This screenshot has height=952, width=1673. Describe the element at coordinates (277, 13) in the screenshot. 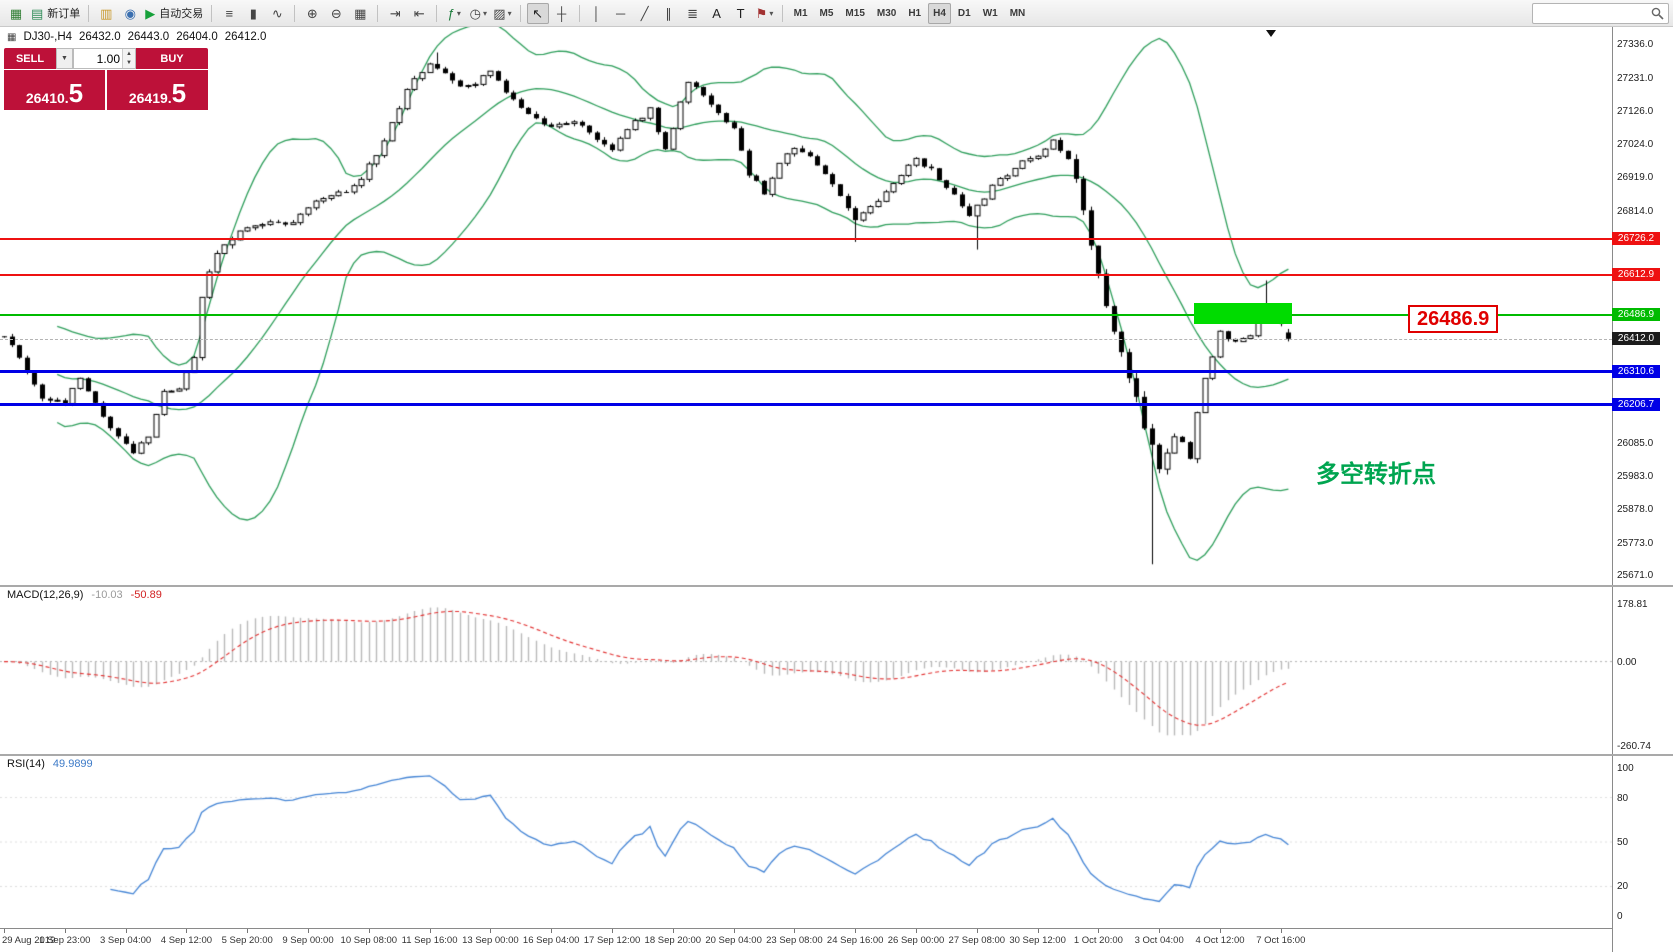

I see `line-chart-button: ∿` at that location.